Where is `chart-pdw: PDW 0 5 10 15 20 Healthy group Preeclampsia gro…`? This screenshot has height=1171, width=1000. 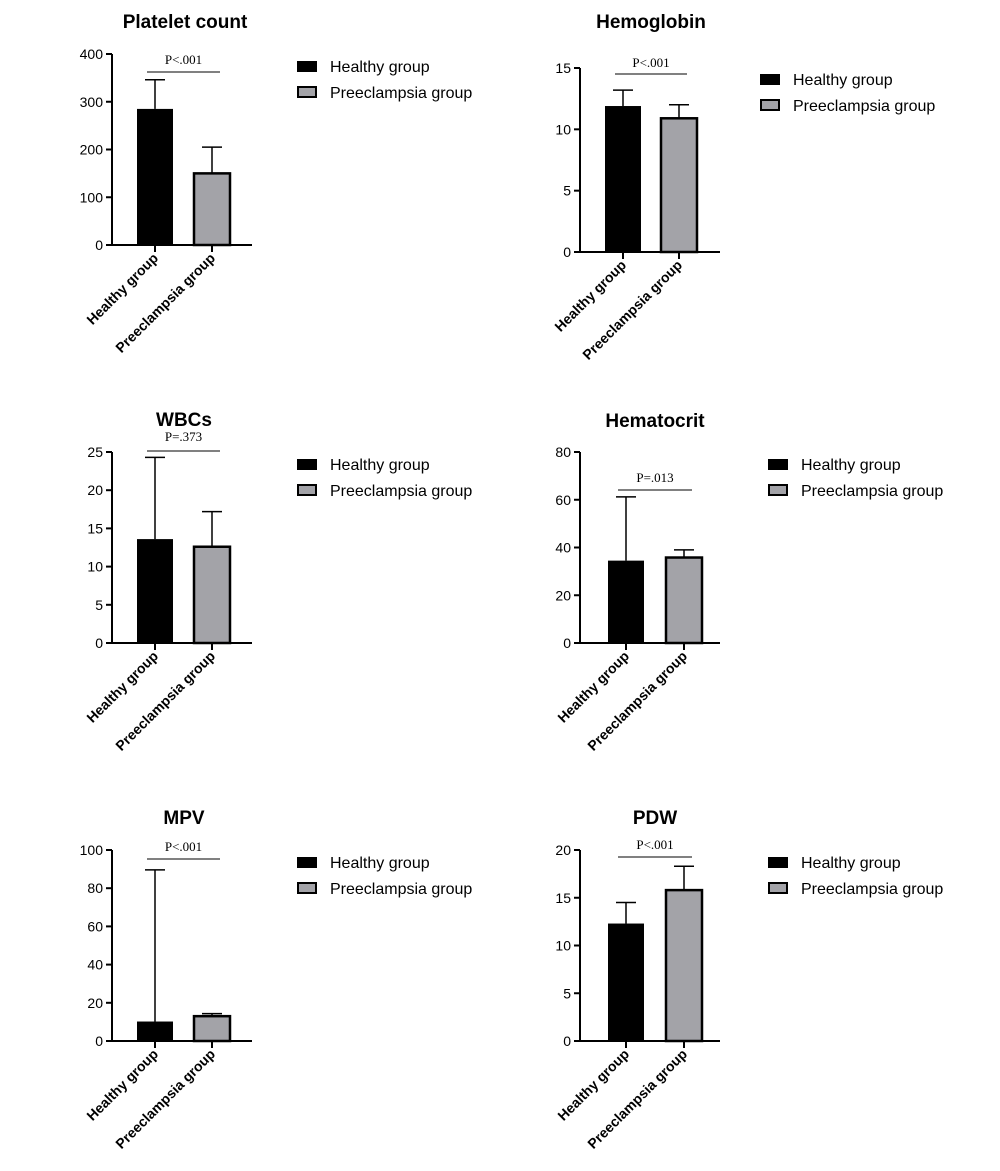
chart-pdw: PDW 0 5 10 15 20 Healthy group Preeclampsia gro… is located at coordinates (748, 980).